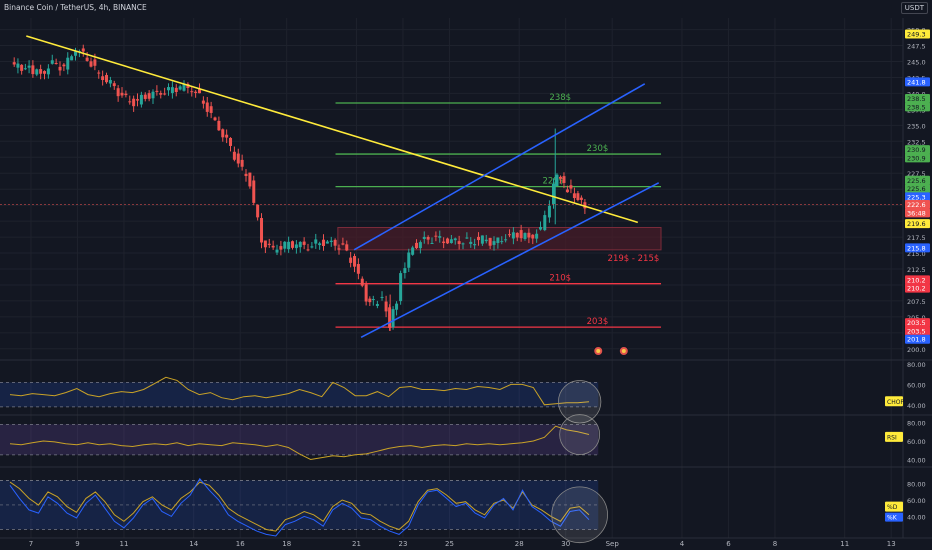 The height and width of the screenshot is (550, 932). I want to click on price-tag-text: 210.2, so click(916, 289).